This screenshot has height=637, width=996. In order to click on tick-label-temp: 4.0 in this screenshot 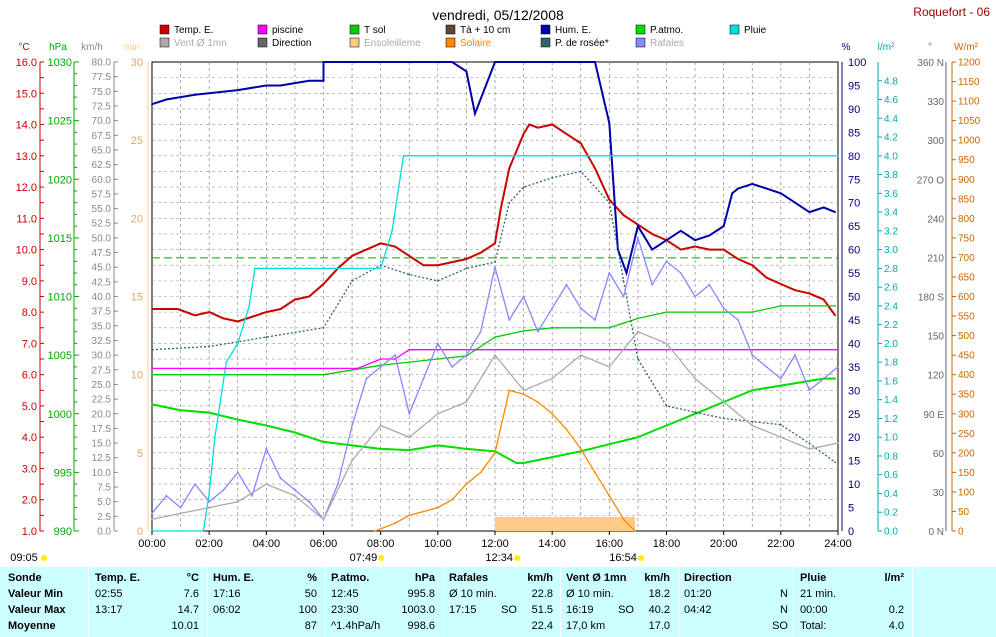, I will do `click(29, 438)`.